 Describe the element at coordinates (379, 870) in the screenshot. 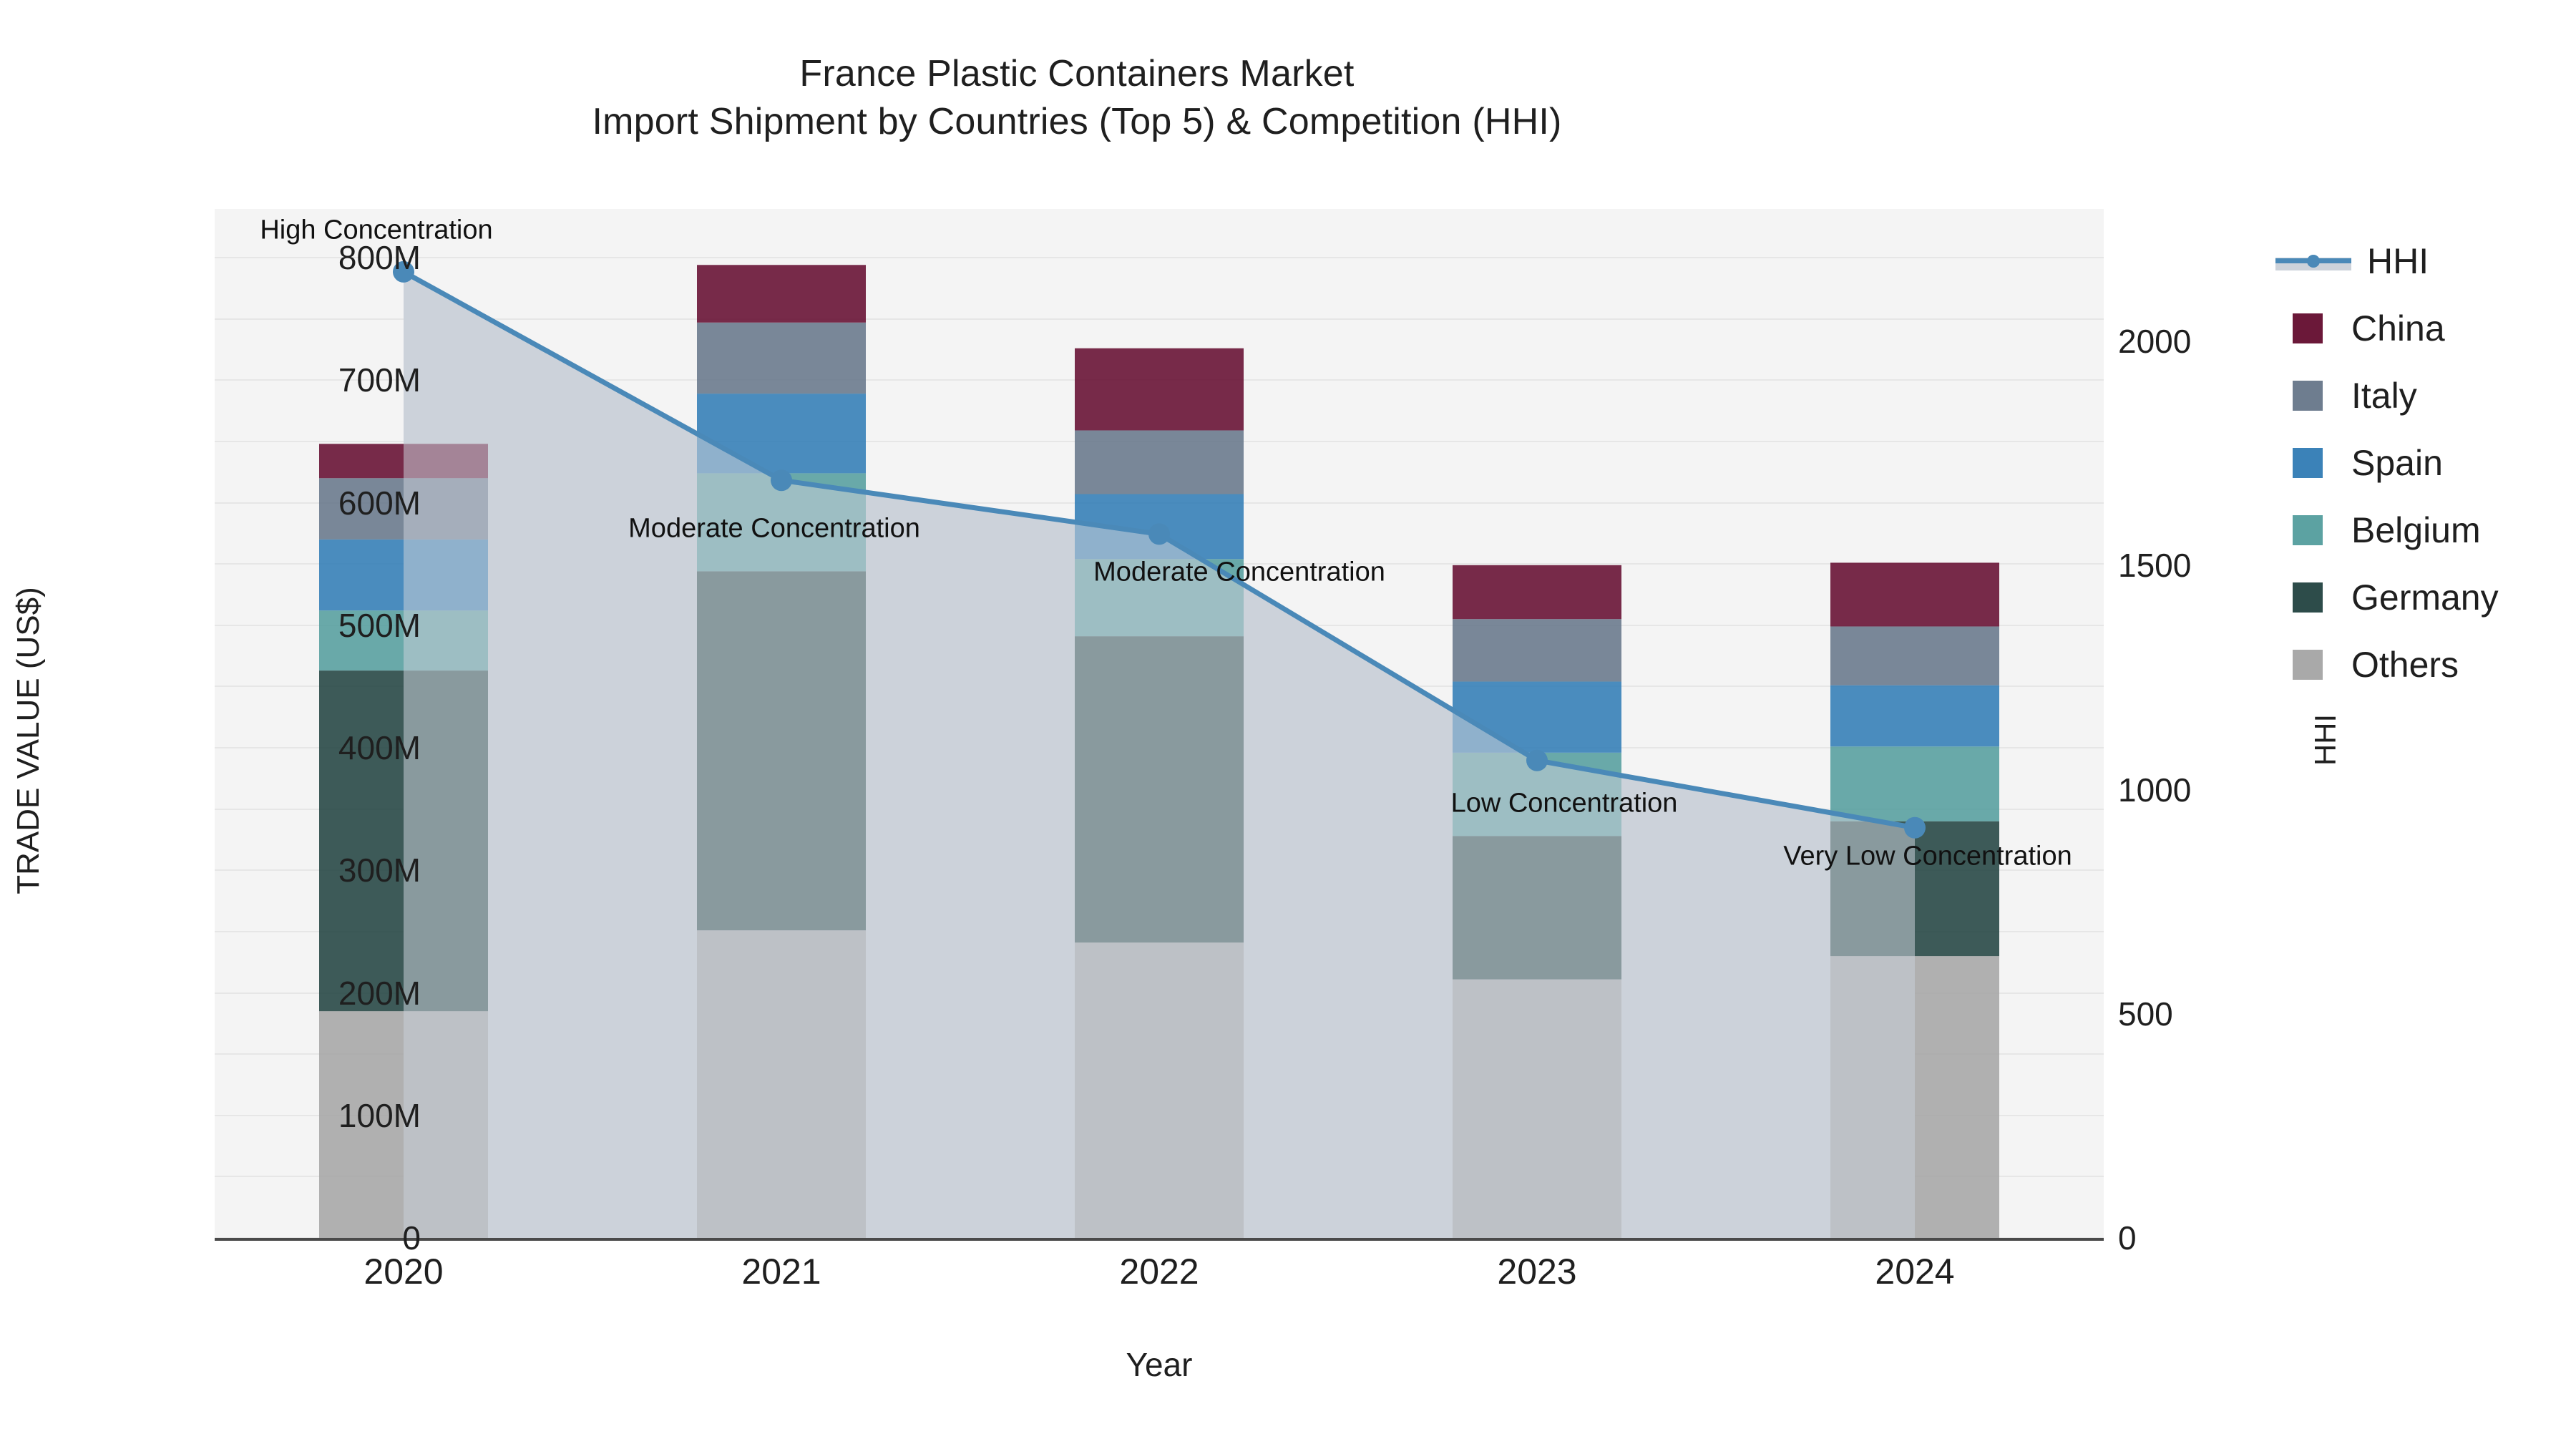

I see `y-axis-left-tick-label: 300M` at that location.